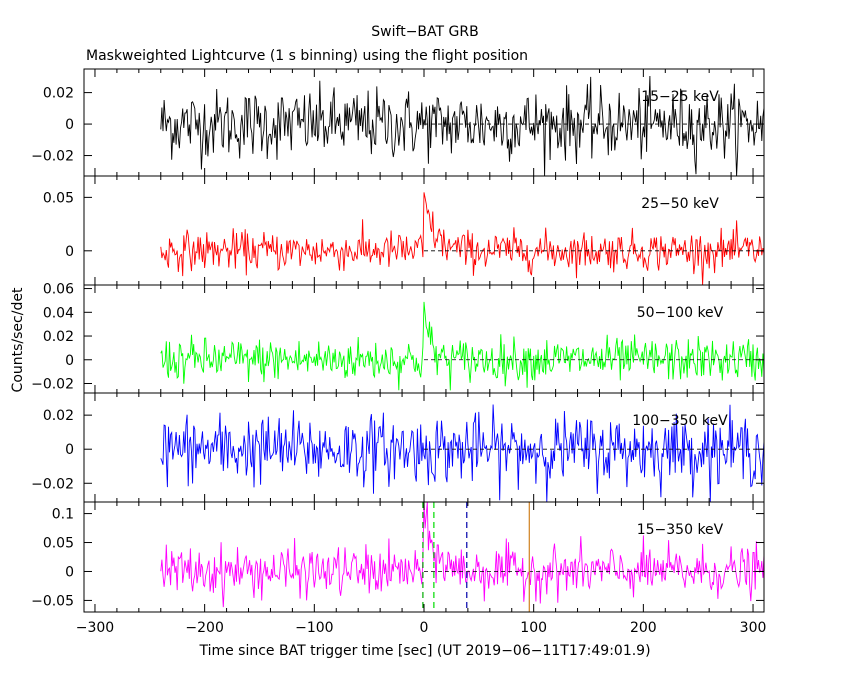  What do you see at coordinates (680, 204) in the screenshot?
I see `band-label: 25−50 keV` at bounding box center [680, 204].